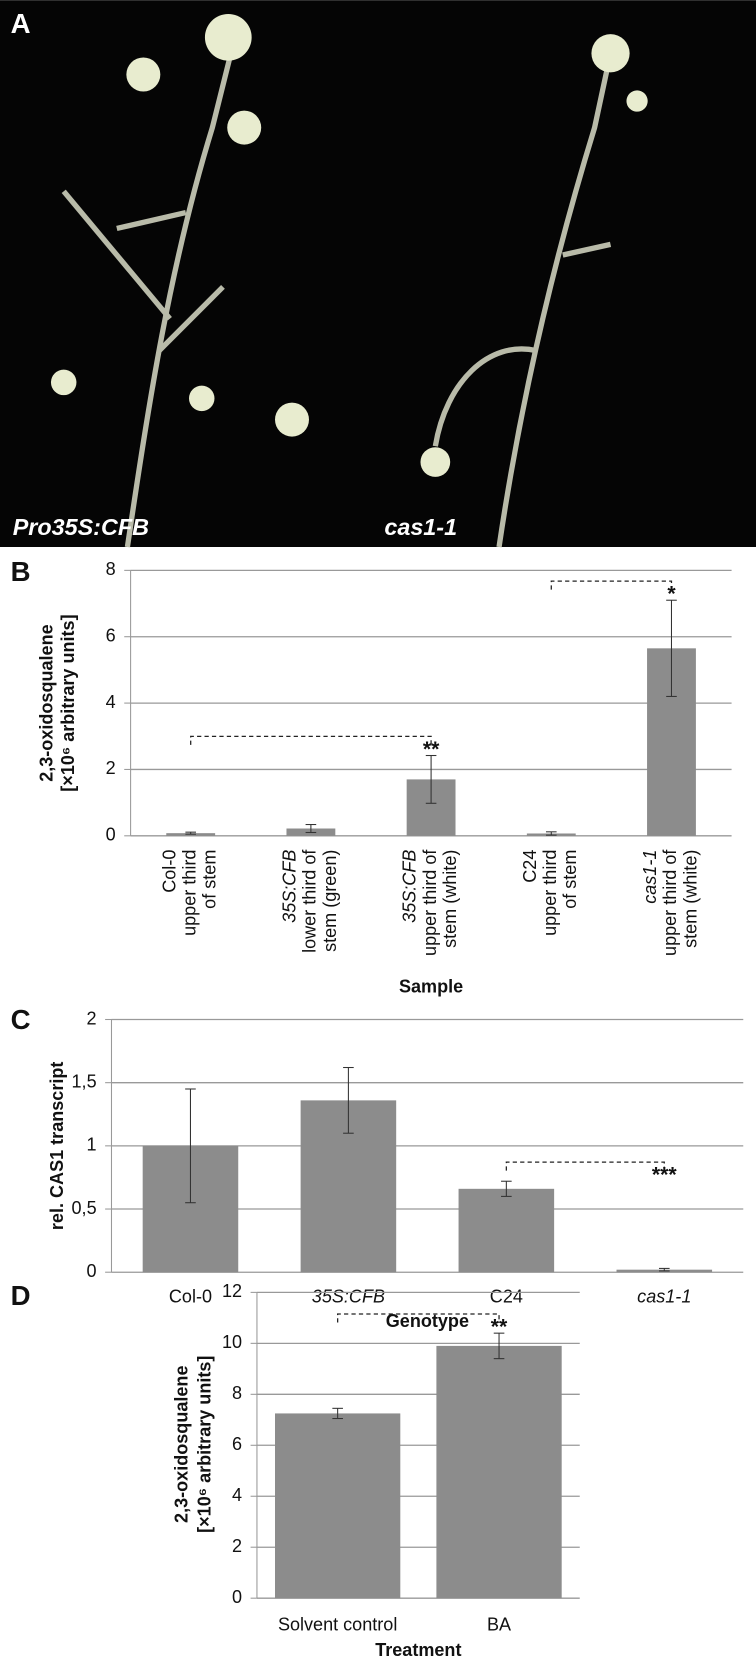 The image size is (756, 1661). Describe the element at coordinates (84, 1208) in the screenshot. I see `y-tick-label: 0,5` at that location.